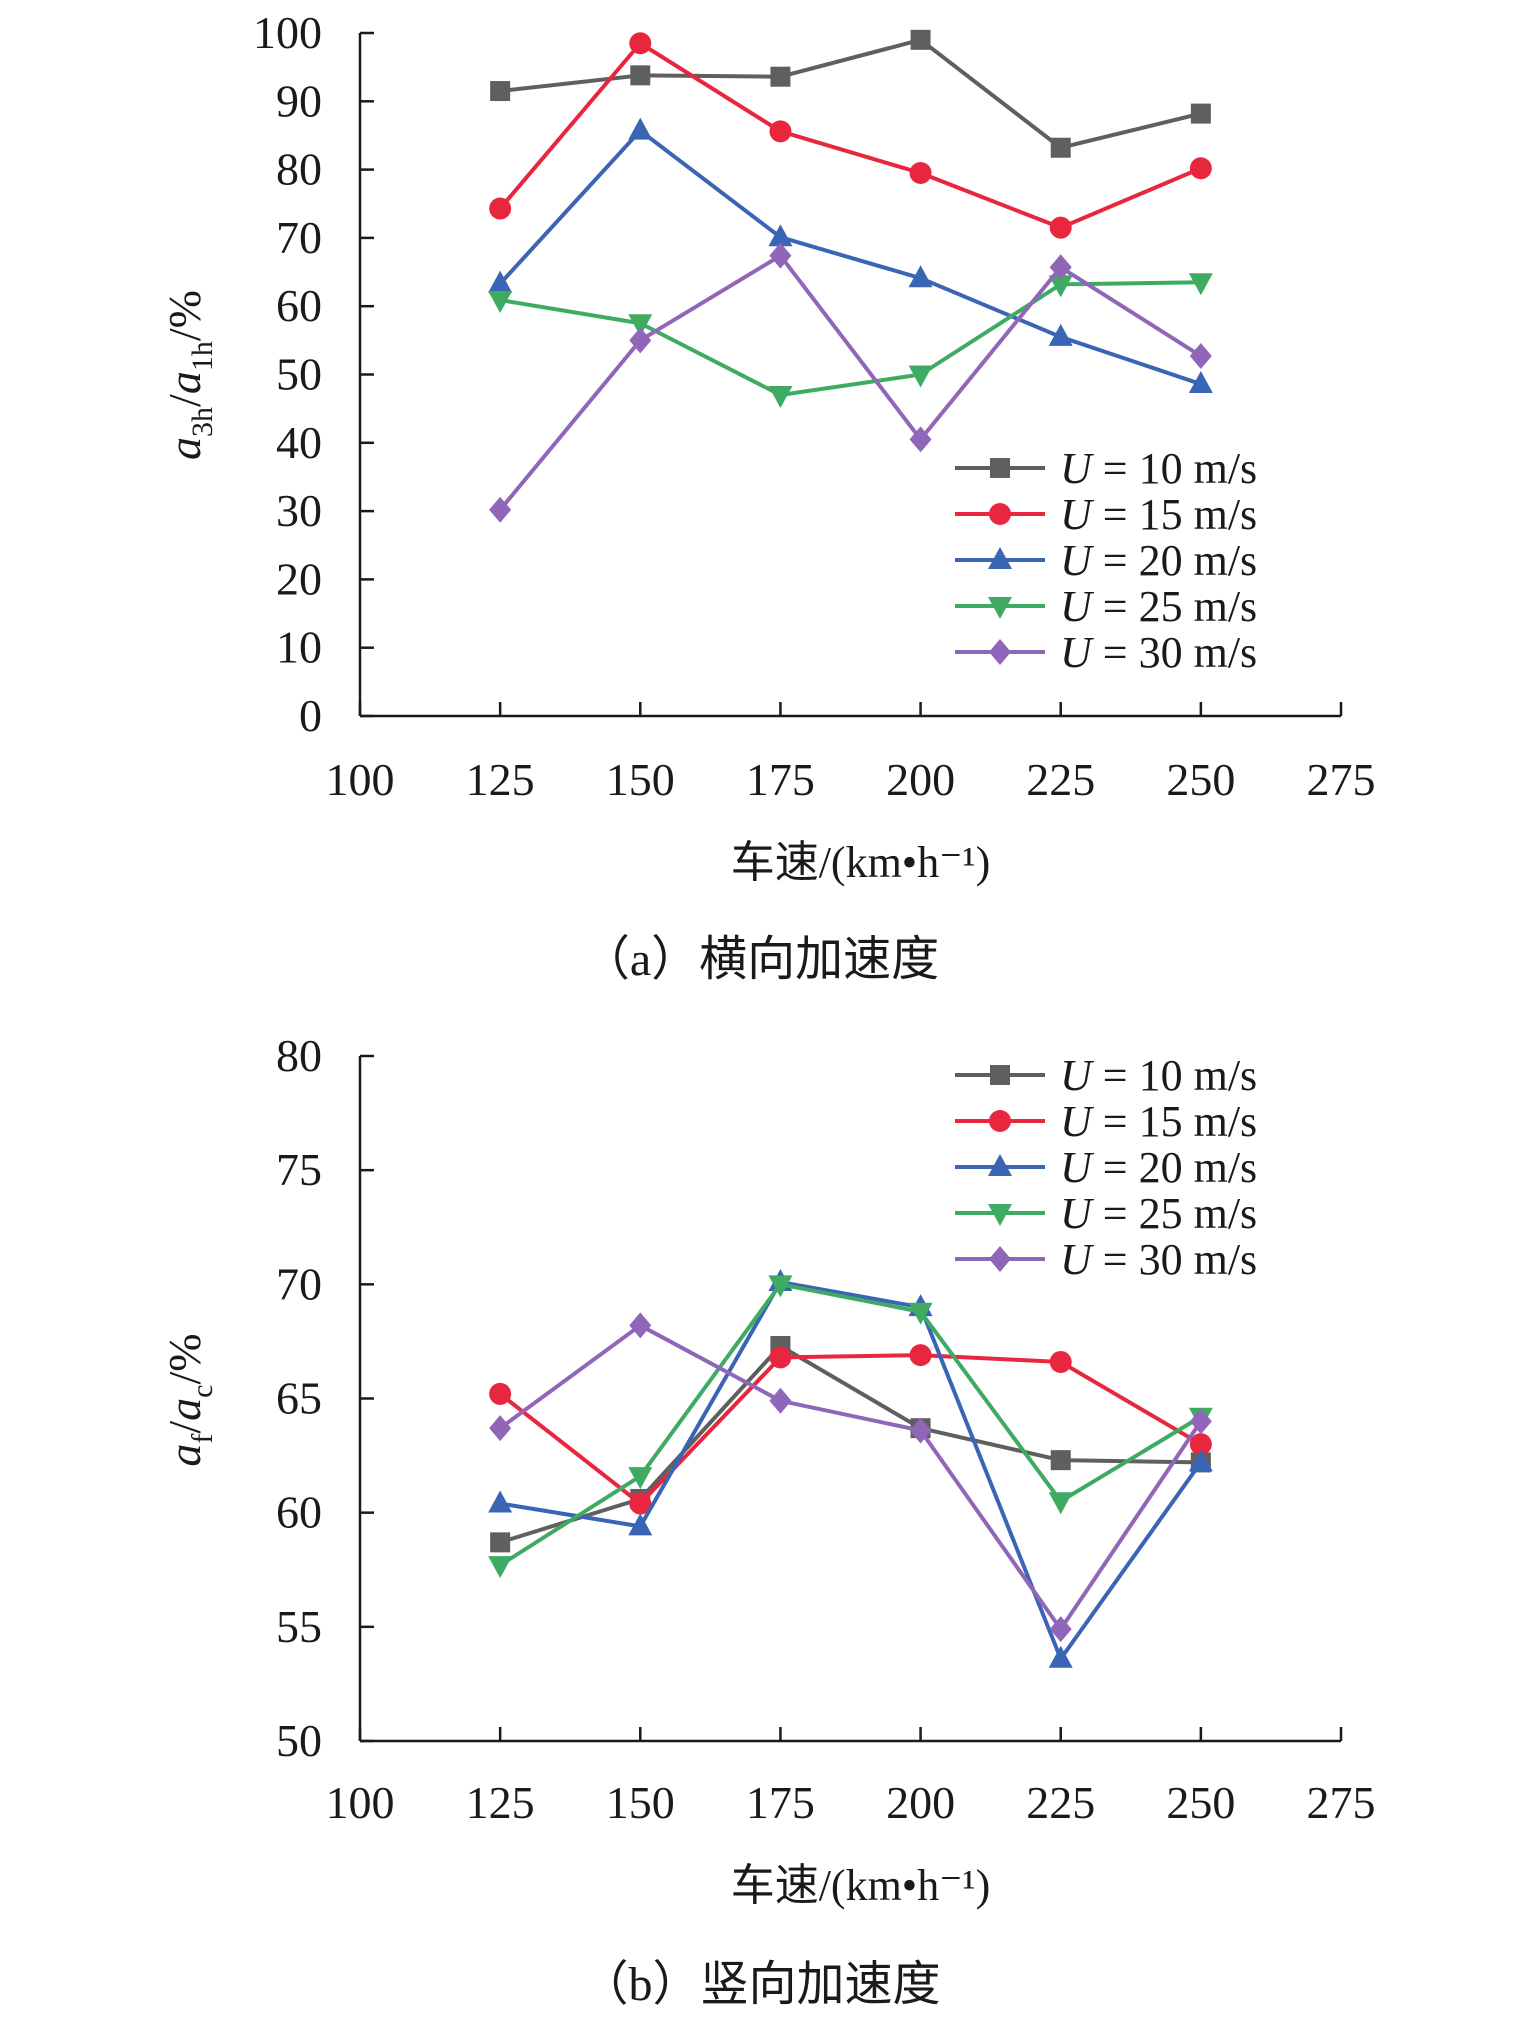 This screenshot has height=2023, width=1535. I want to click on x-tick-label: 150, so click(640, 779).